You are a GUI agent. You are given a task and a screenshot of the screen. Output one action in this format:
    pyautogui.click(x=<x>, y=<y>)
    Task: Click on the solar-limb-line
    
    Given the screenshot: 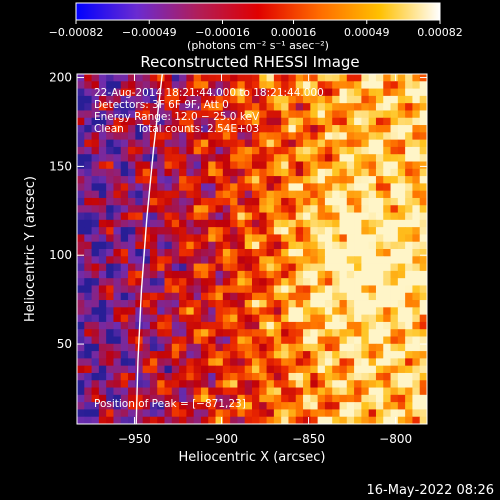 What is the action you would take?
    pyautogui.click(x=149, y=249)
    